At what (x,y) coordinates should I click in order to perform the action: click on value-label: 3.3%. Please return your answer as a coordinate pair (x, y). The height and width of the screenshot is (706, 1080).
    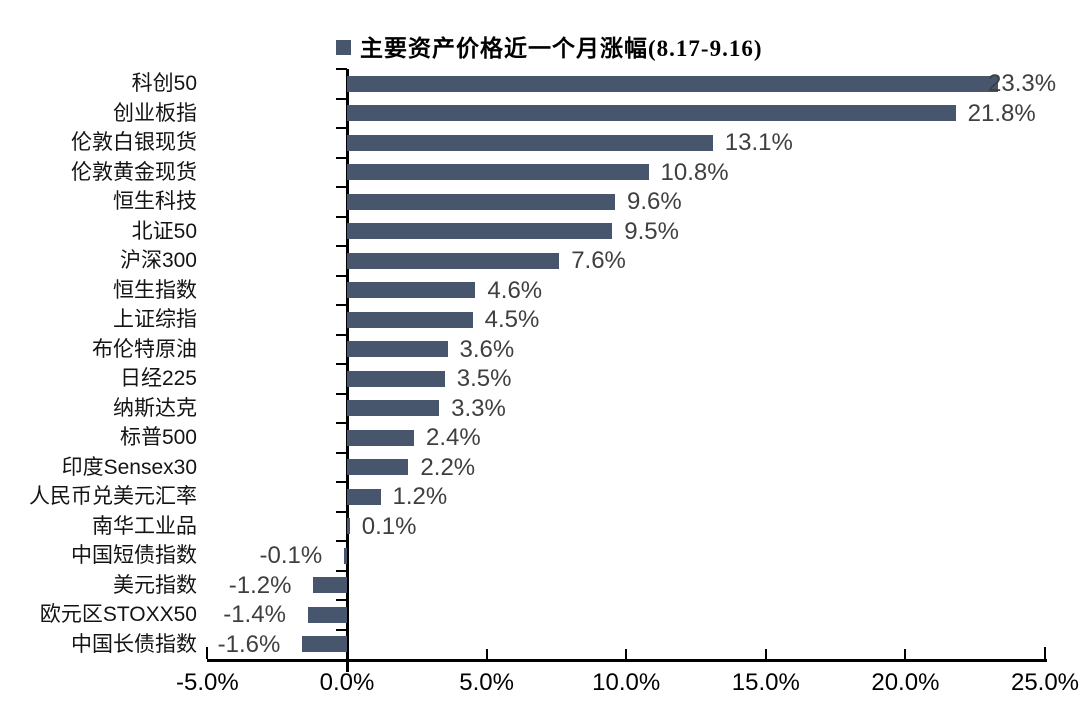
    Looking at the image, I should click on (478, 408).